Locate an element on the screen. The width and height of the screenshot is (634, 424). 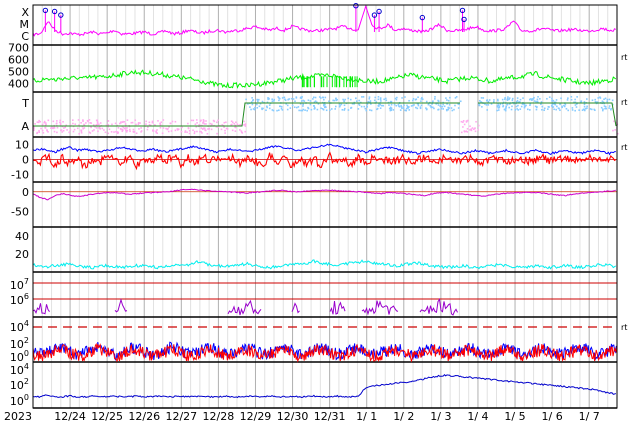
y-tick-label: T is located at coordinates (25, 103).